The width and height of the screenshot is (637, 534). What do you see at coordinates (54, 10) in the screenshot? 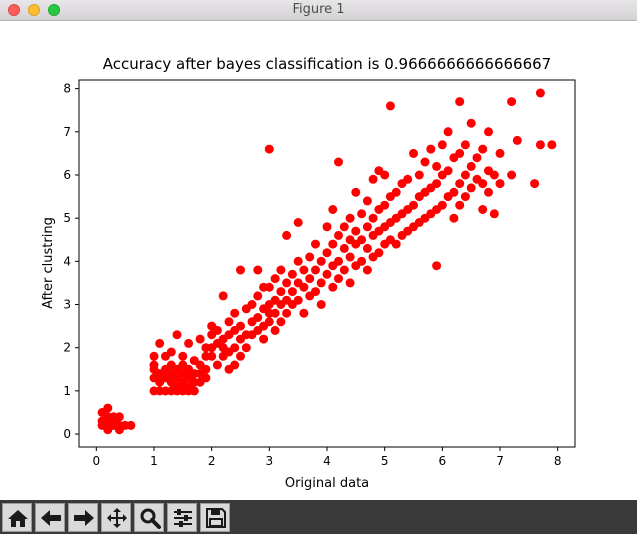
I see `maximize-button` at bounding box center [54, 10].